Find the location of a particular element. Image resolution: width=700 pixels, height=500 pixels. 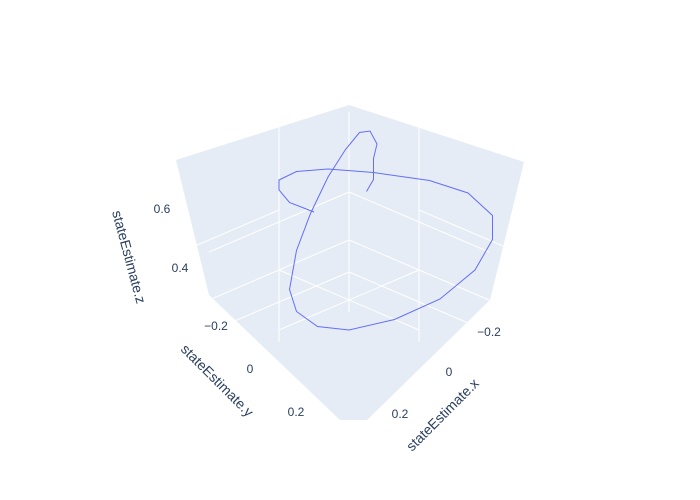

x-tick-label: −0.2 is located at coordinates (489, 332).